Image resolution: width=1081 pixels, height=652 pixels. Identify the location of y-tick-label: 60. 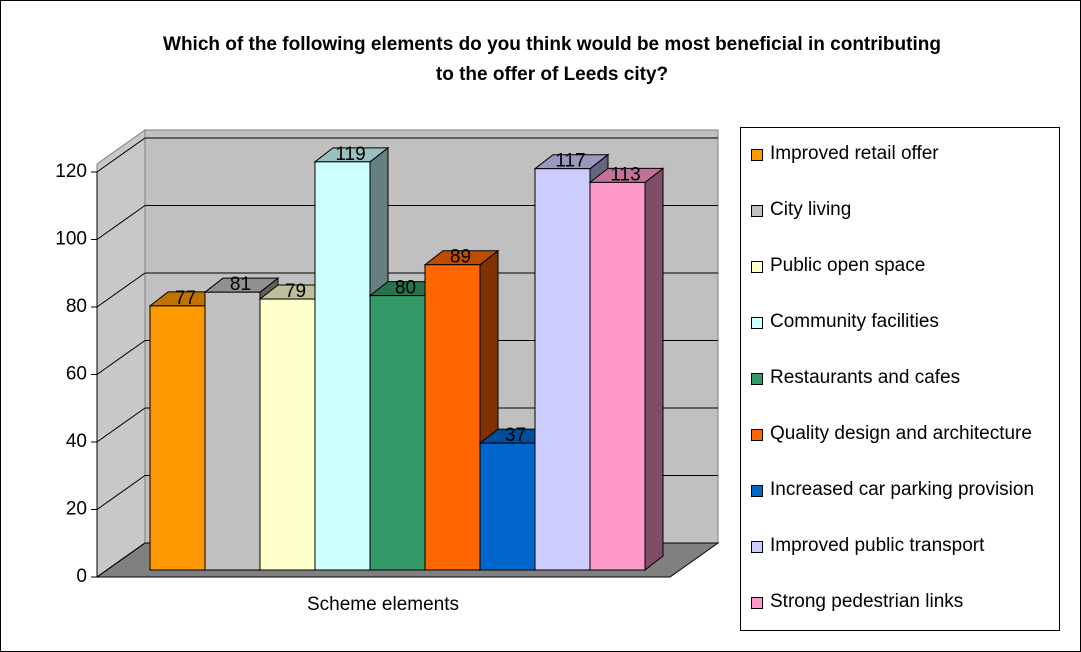
(76, 374).